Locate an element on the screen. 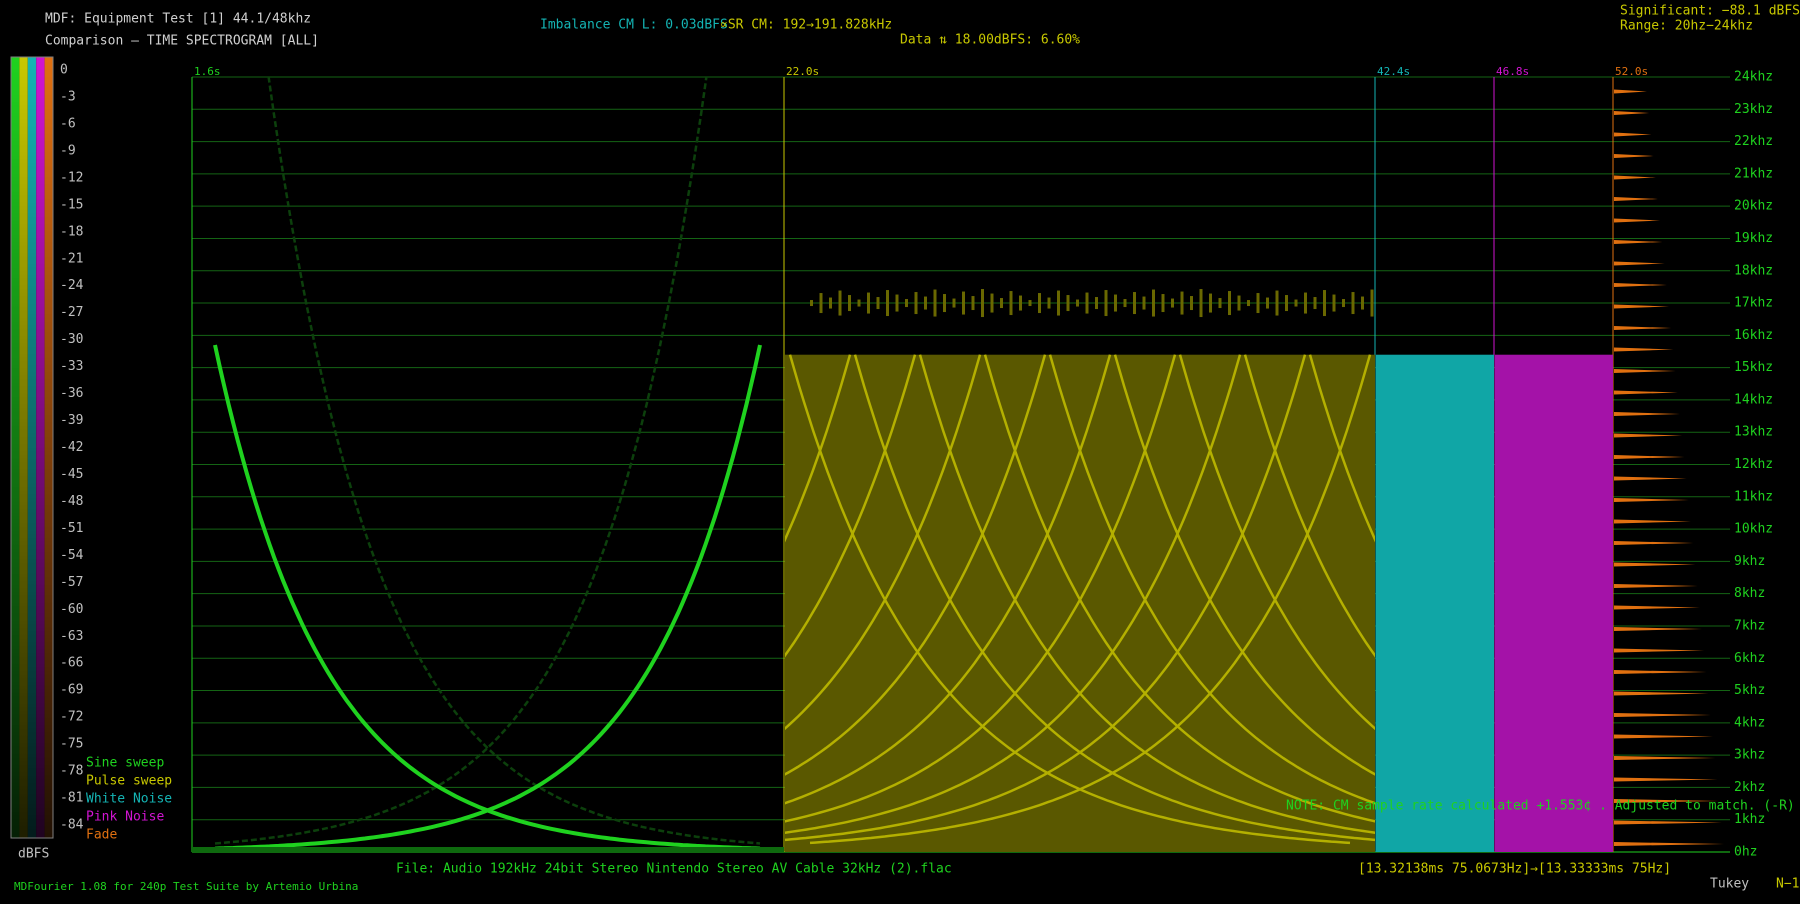 The image size is (1800, 904). scale-unit: dBFS is located at coordinates (33, 854).